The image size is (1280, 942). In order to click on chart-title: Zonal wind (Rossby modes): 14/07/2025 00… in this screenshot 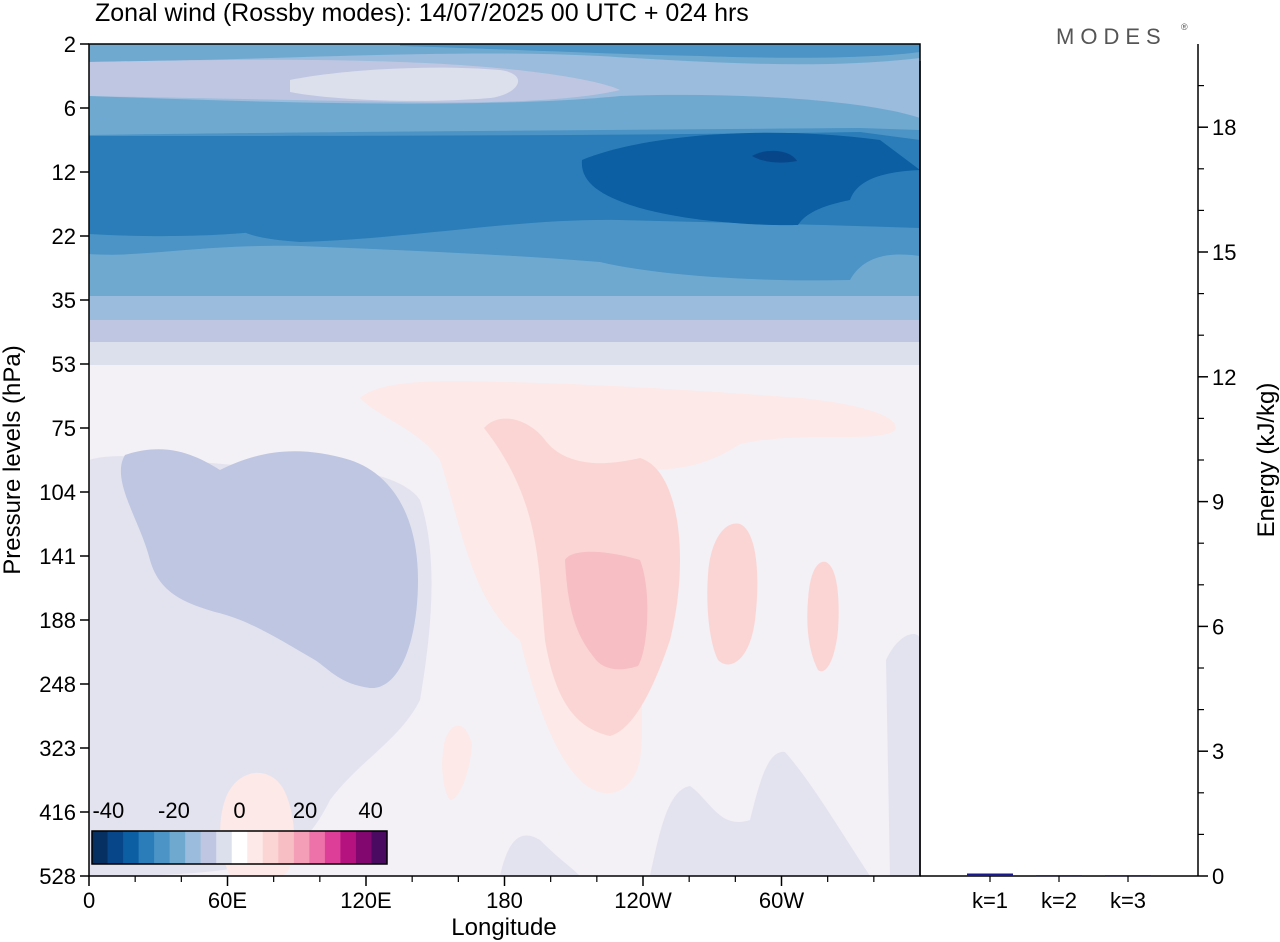, I will do `click(422, 13)`.